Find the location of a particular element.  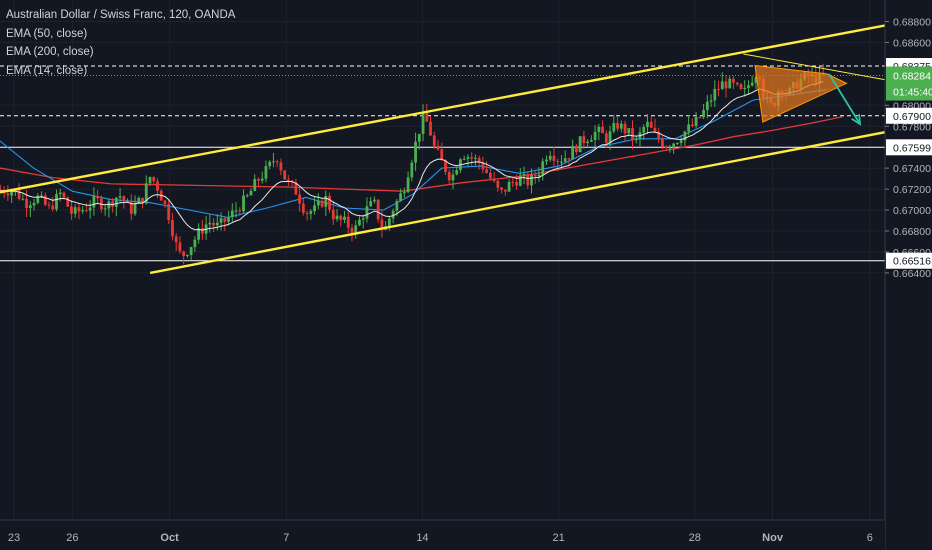

price-tick-label: 0.67400 is located at coordinates (912, 169).